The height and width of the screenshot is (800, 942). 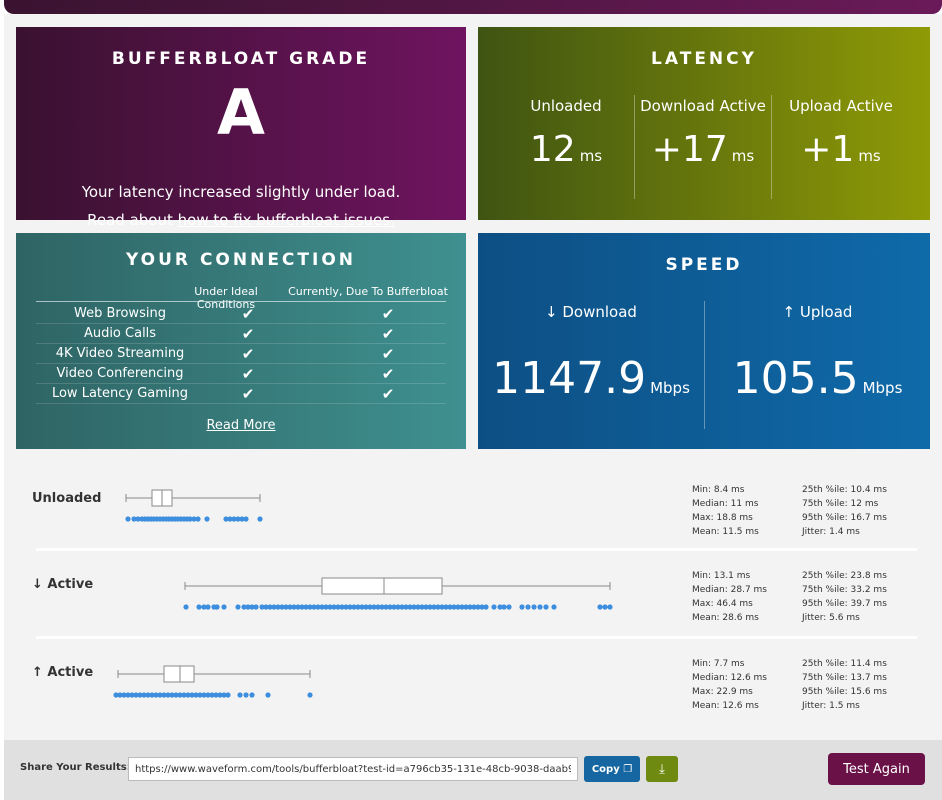 What do you see at coordinates (286, 220) in the screenshot?
I see `fix-bufferbloat-link: how to fix bufferbloat issues.` at bounding box center [286, 220].